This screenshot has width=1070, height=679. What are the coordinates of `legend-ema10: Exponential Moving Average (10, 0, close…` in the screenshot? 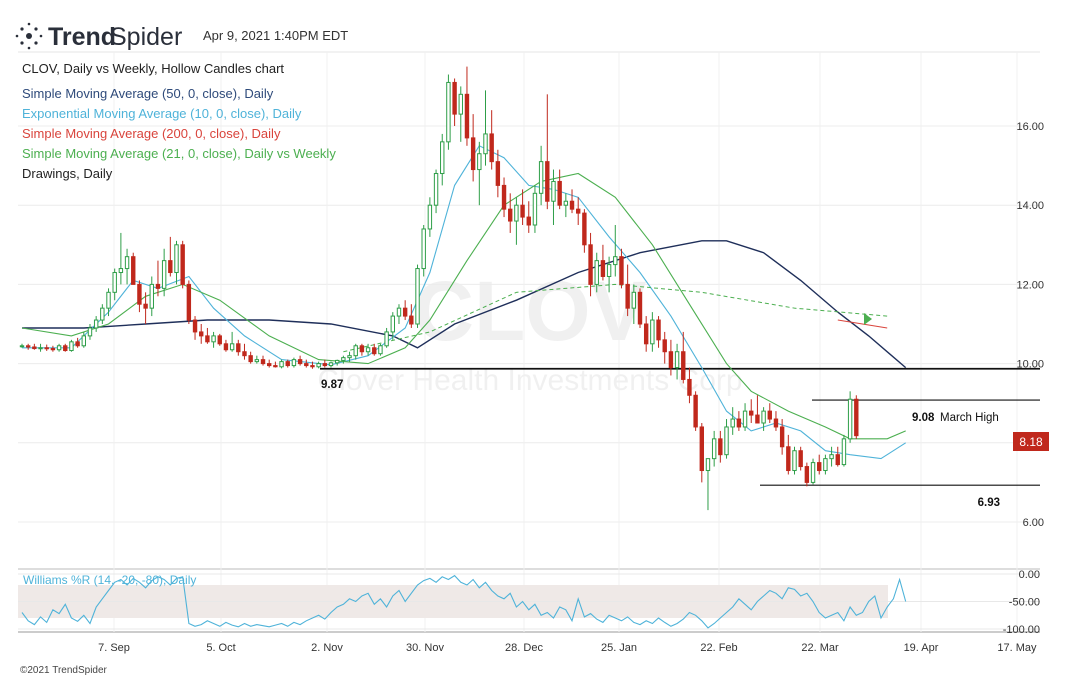 It's located at (162, 113).